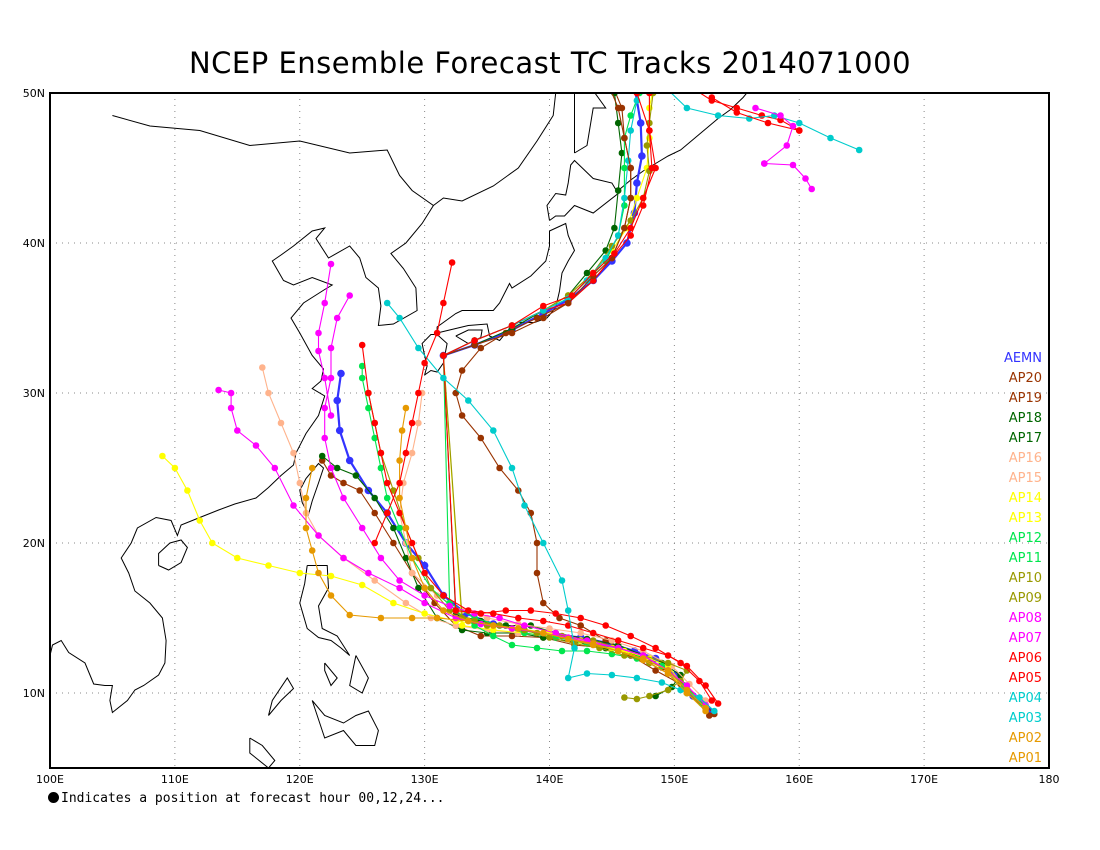 The width and height of the screenshot is (1100, 850). Describe the element at coordinates (799, 779) in the screenshot. I see `x-tick-label: 160E` at that location.